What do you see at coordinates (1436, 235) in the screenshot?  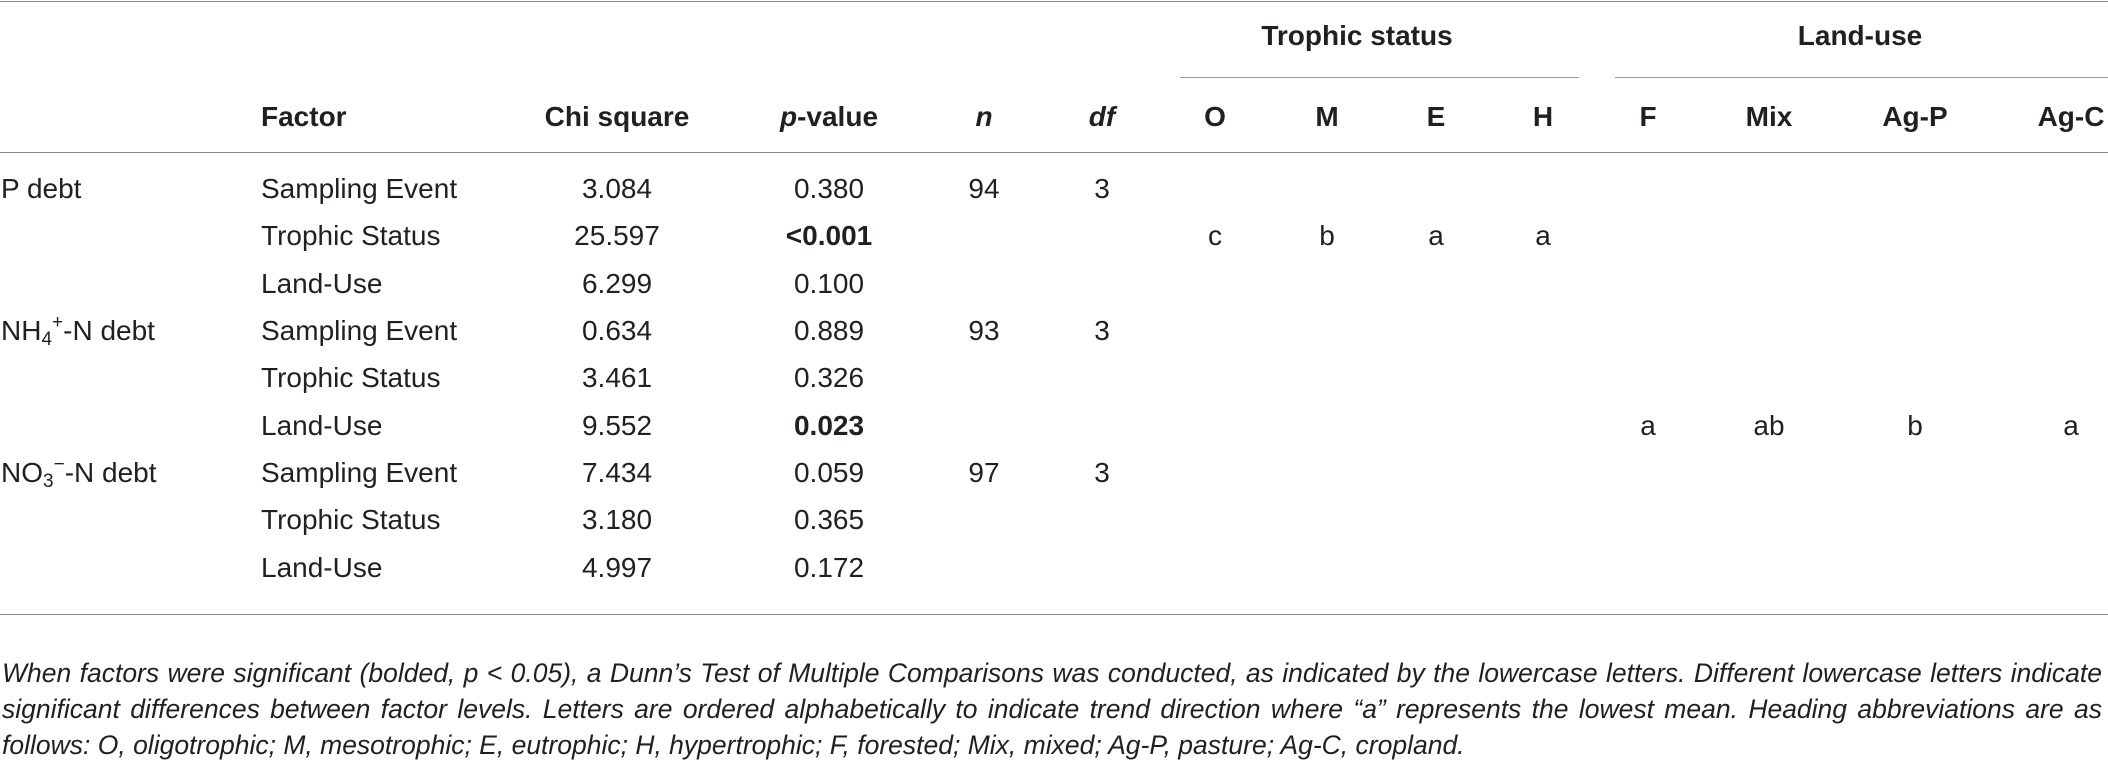 I see `trophic-letter-e: a` at bounding box center [1436, 235].